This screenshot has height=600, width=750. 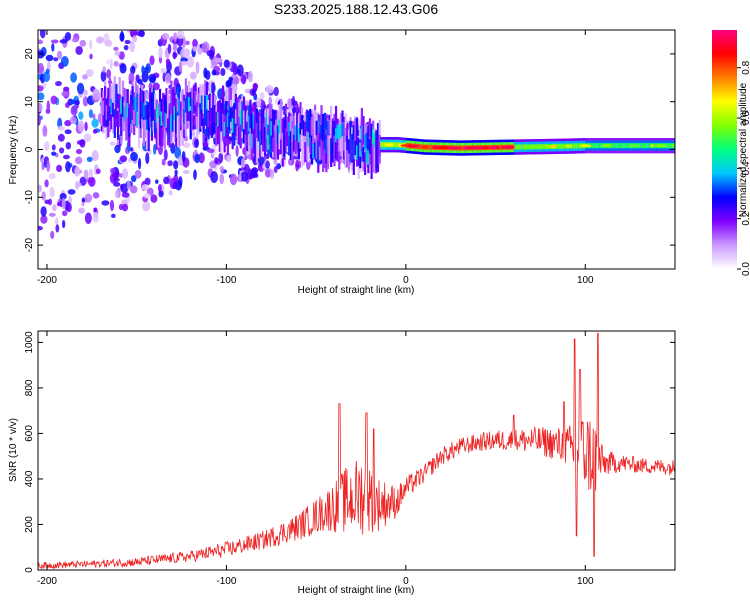 What do you see at coordinates (29, 244) in the screenshot?
I see `spectrogram-y-tick-label: -20` at bounding box center [29, 244].